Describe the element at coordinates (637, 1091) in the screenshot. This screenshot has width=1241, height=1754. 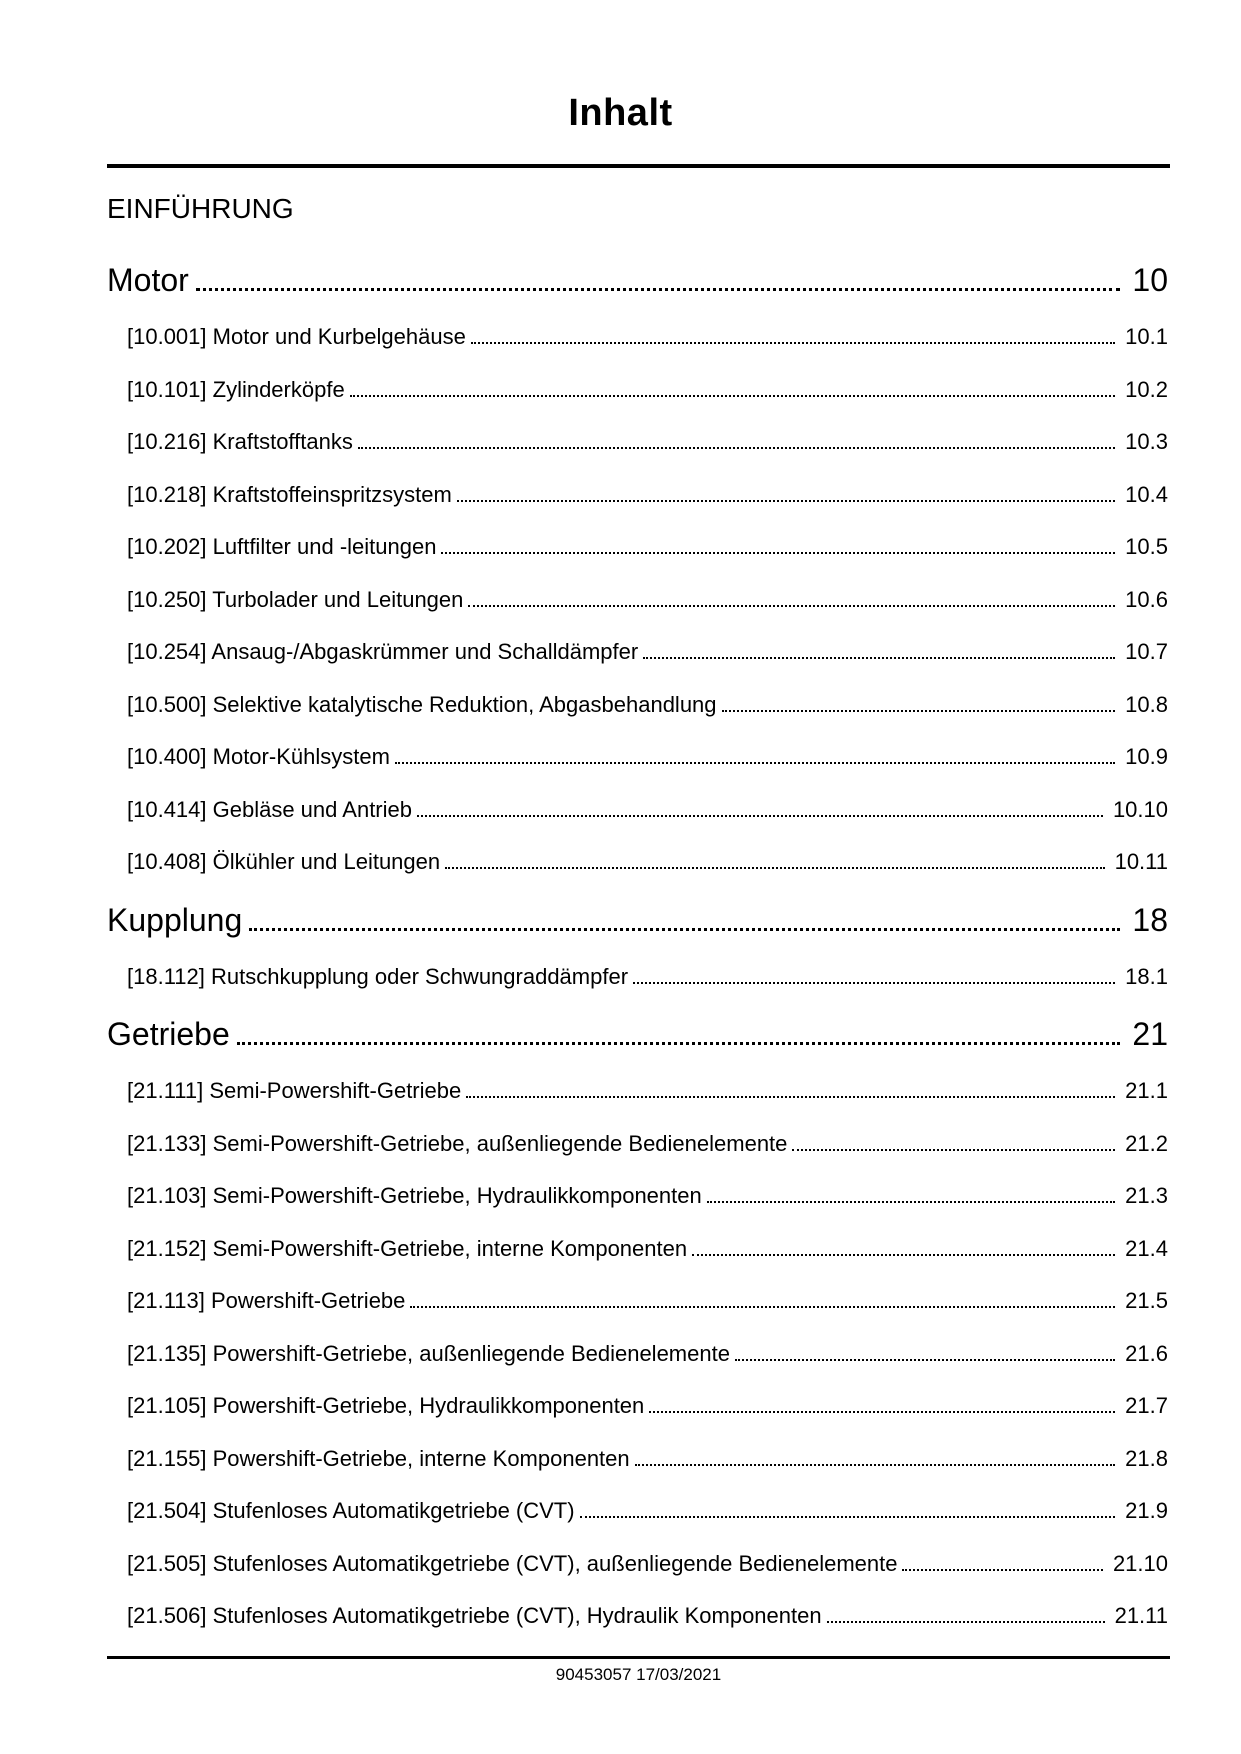
I see `toc-entry-row: [21.111] Semi-Powershift-Getriebe 21.1` at that location.